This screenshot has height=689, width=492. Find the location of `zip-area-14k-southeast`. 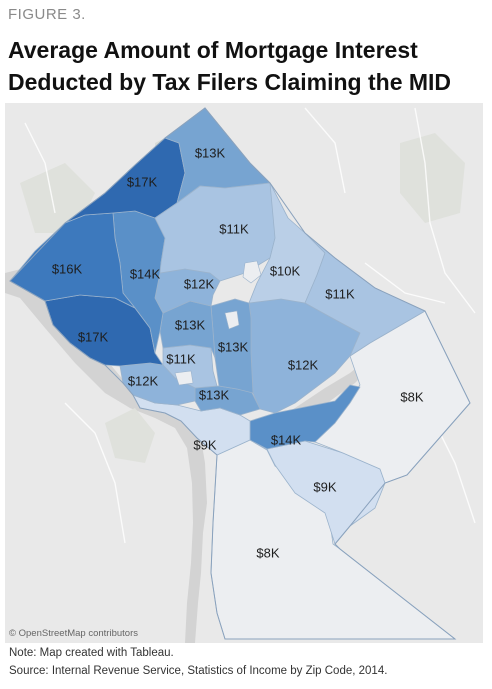

zip-area-14k-southeast is located at coordinates (305, 417).